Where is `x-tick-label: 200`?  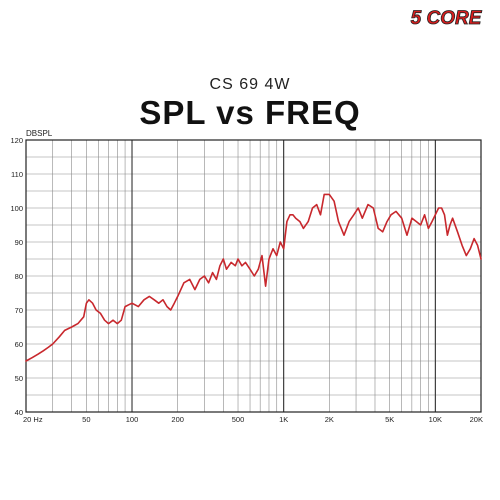 x-tick-label: 200 is located at coordinates (177, 419).